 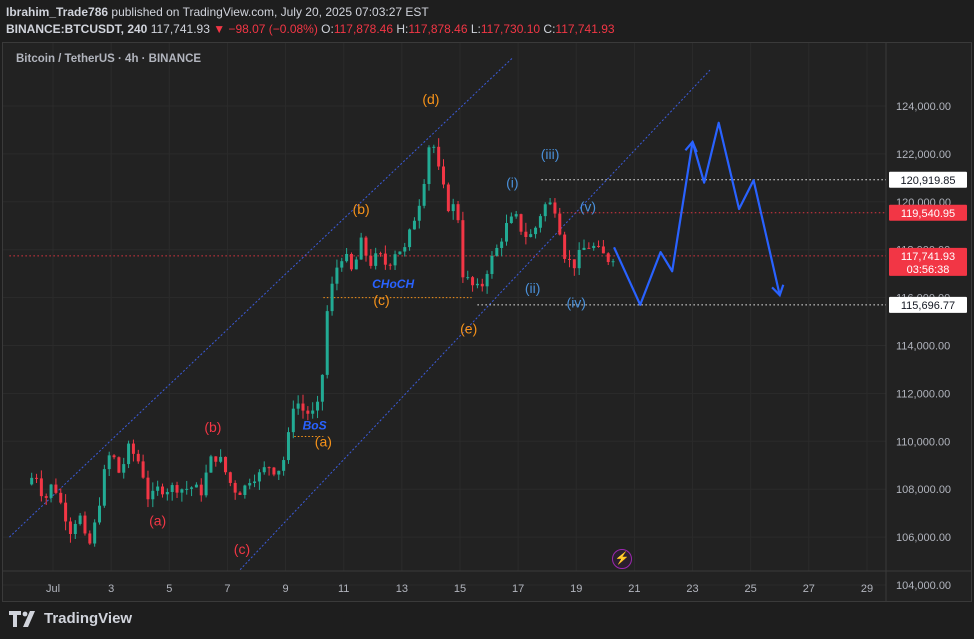 What do you see at coordinates (363, 29) in the screenshot?
I see `open-value: 117,878.46` at bounding box center [363, 29].